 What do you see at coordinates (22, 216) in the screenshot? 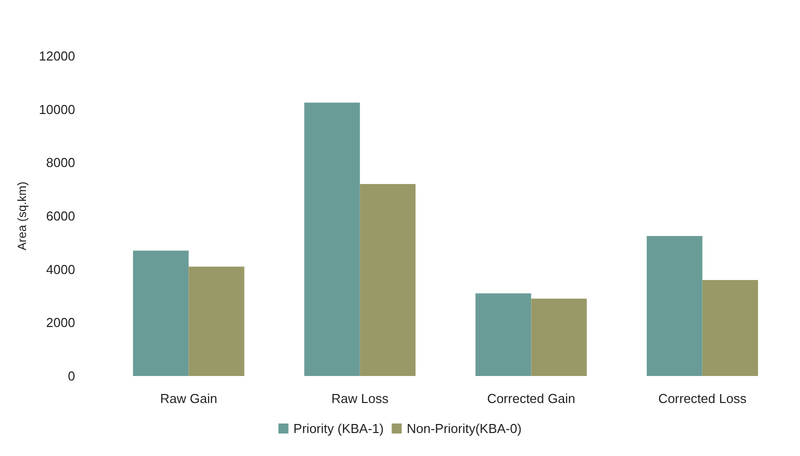
I see `y-axis-title: Area (sq.km)` at bounding box center [22, 216].